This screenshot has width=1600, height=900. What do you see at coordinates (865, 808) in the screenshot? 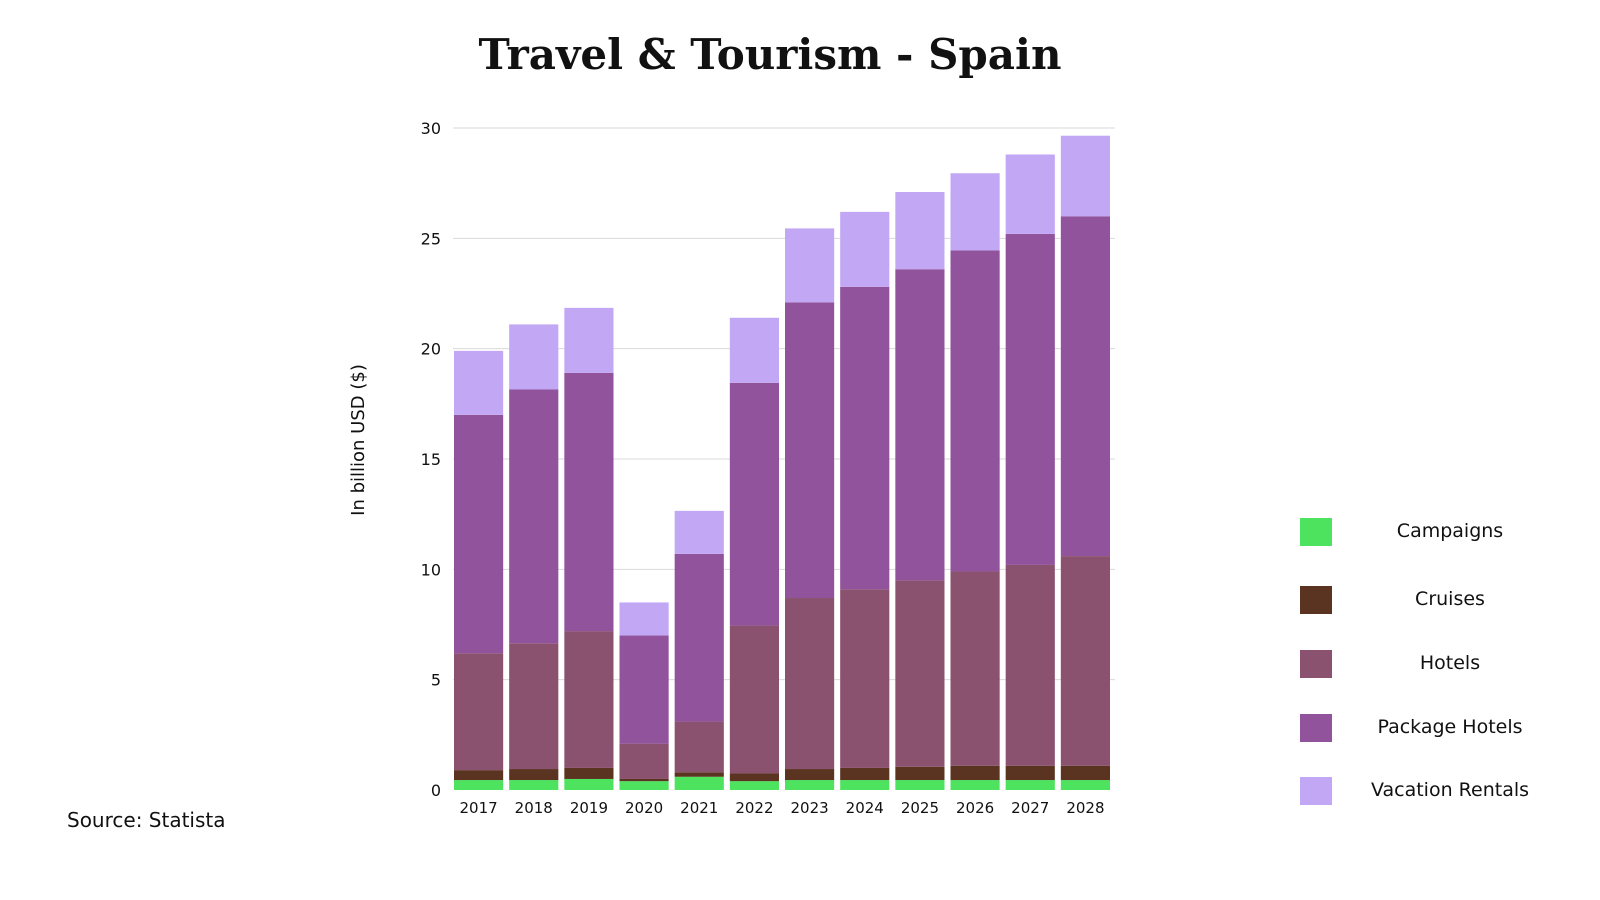
I see `x-tick-label: 2024` at bounding box center [865, 808].